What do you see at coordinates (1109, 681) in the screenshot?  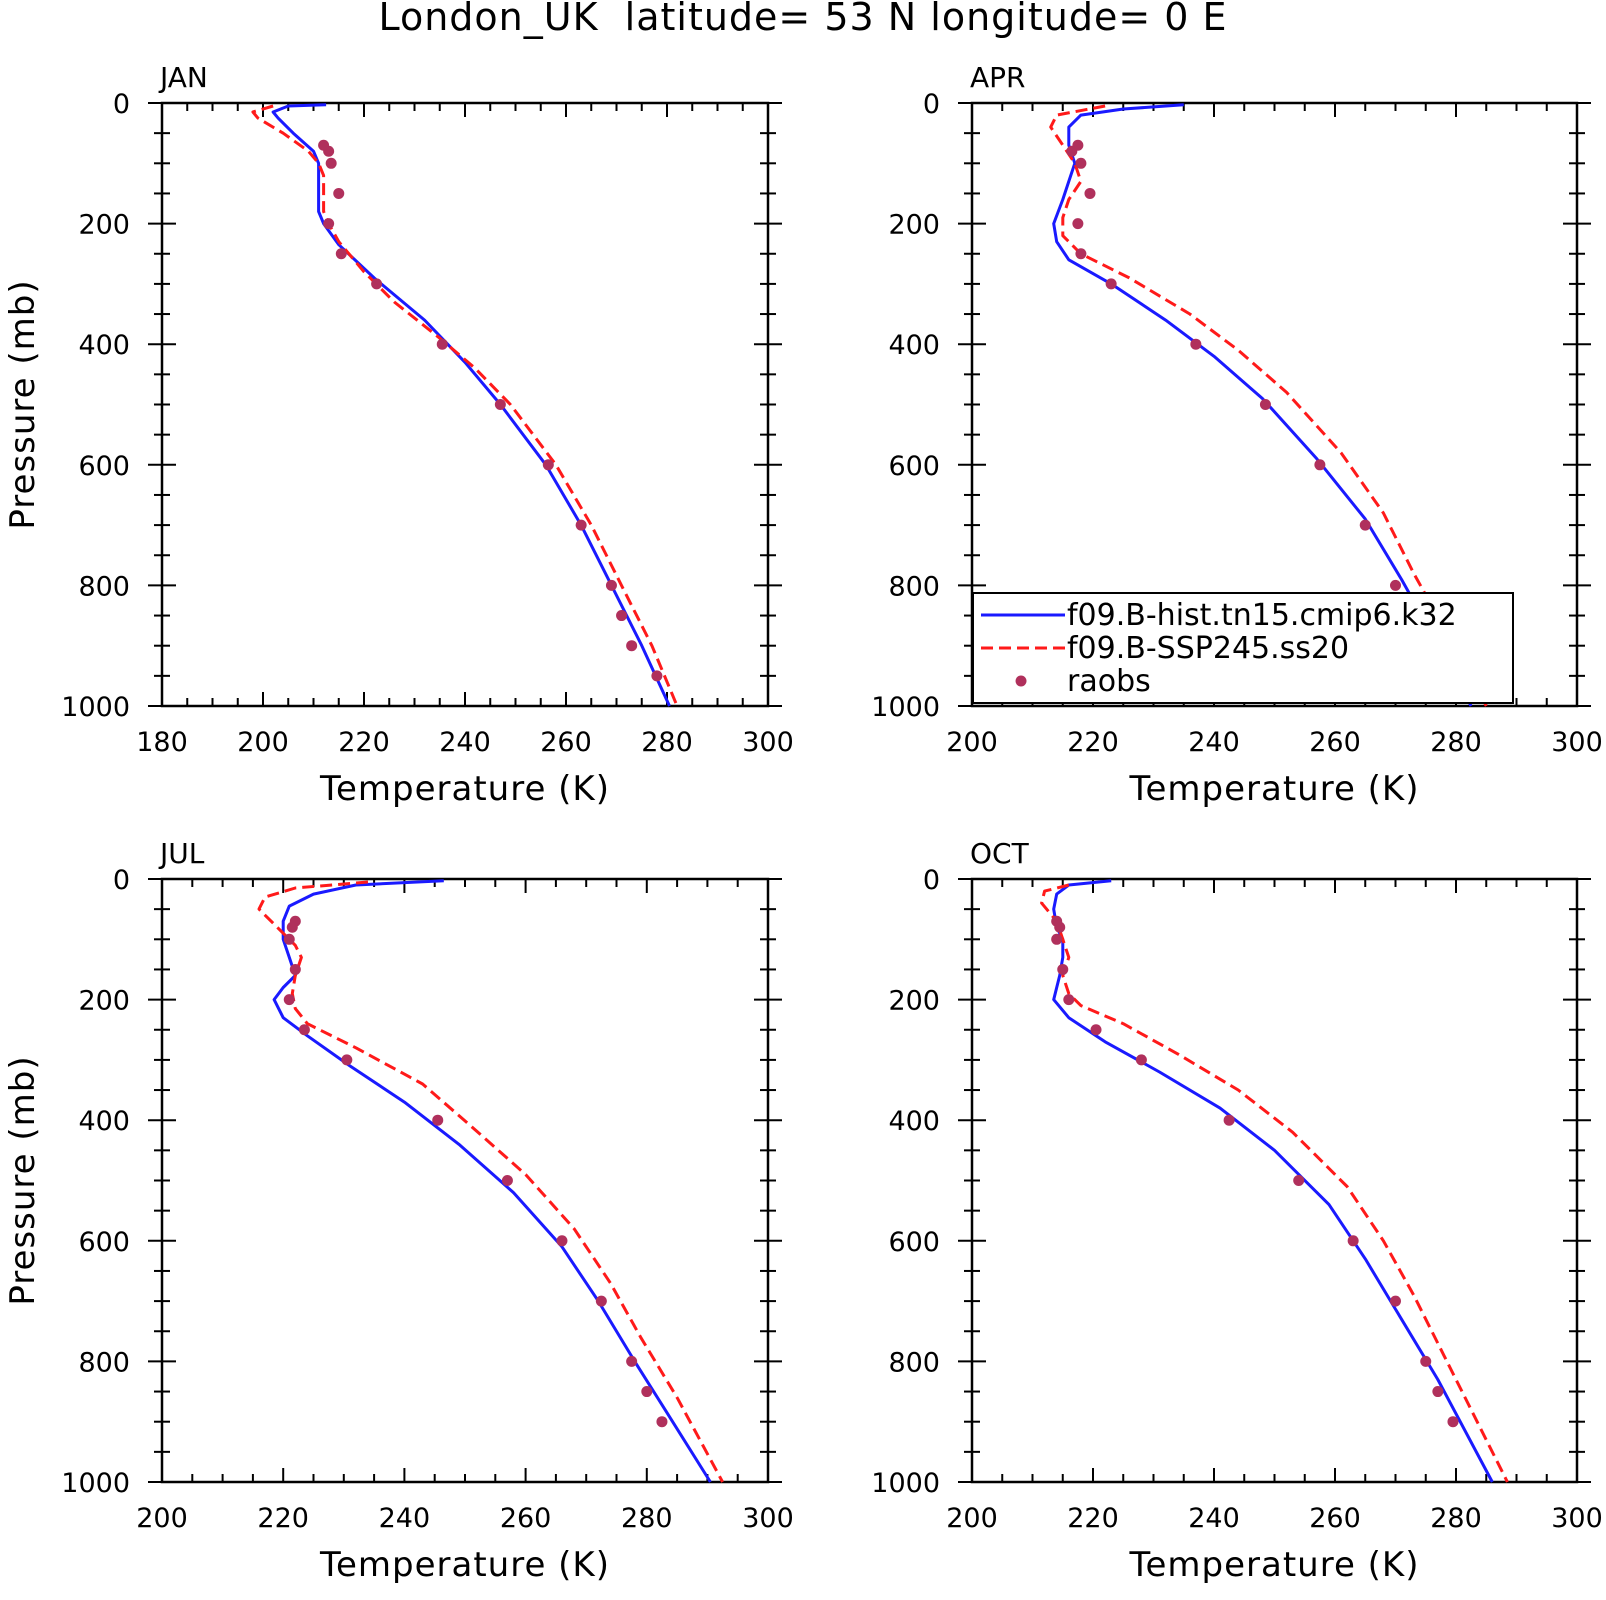 I see `legend-label: raobs` at bounding box center [1109, 681].